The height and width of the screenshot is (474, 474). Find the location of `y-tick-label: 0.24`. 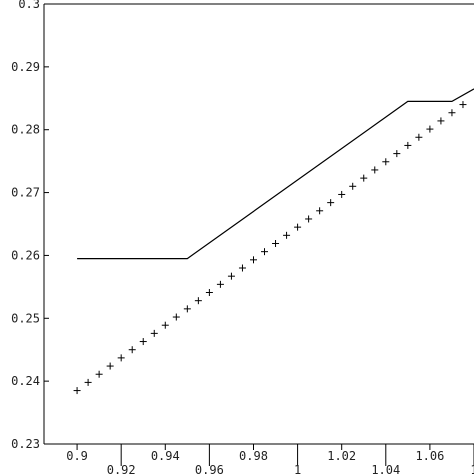

y-tick-label: 0.24 is located at coordinates (25, 381).